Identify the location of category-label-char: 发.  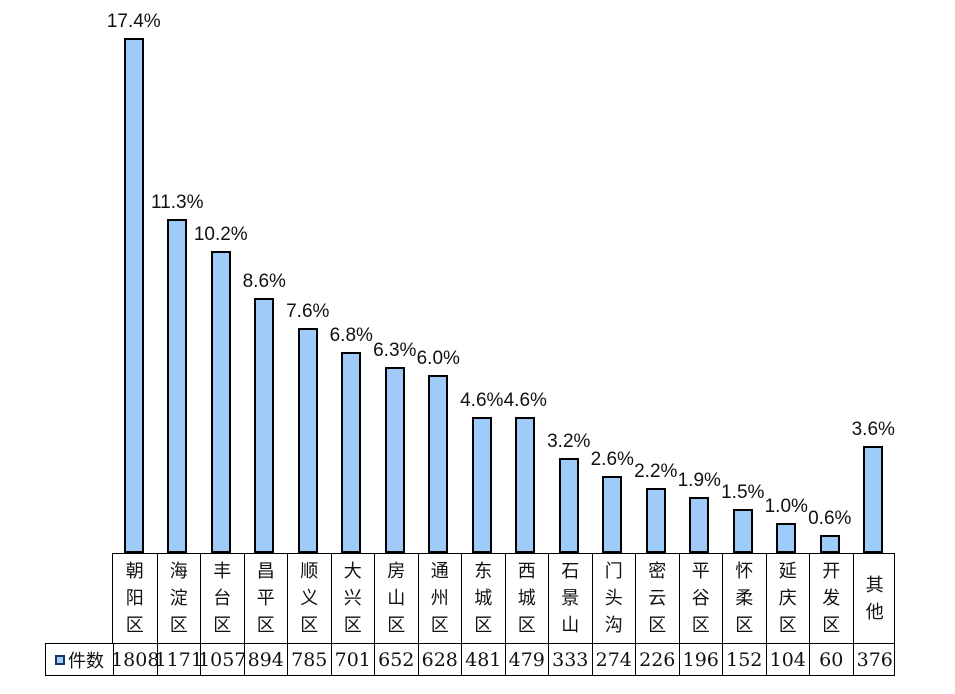
(831, 598).